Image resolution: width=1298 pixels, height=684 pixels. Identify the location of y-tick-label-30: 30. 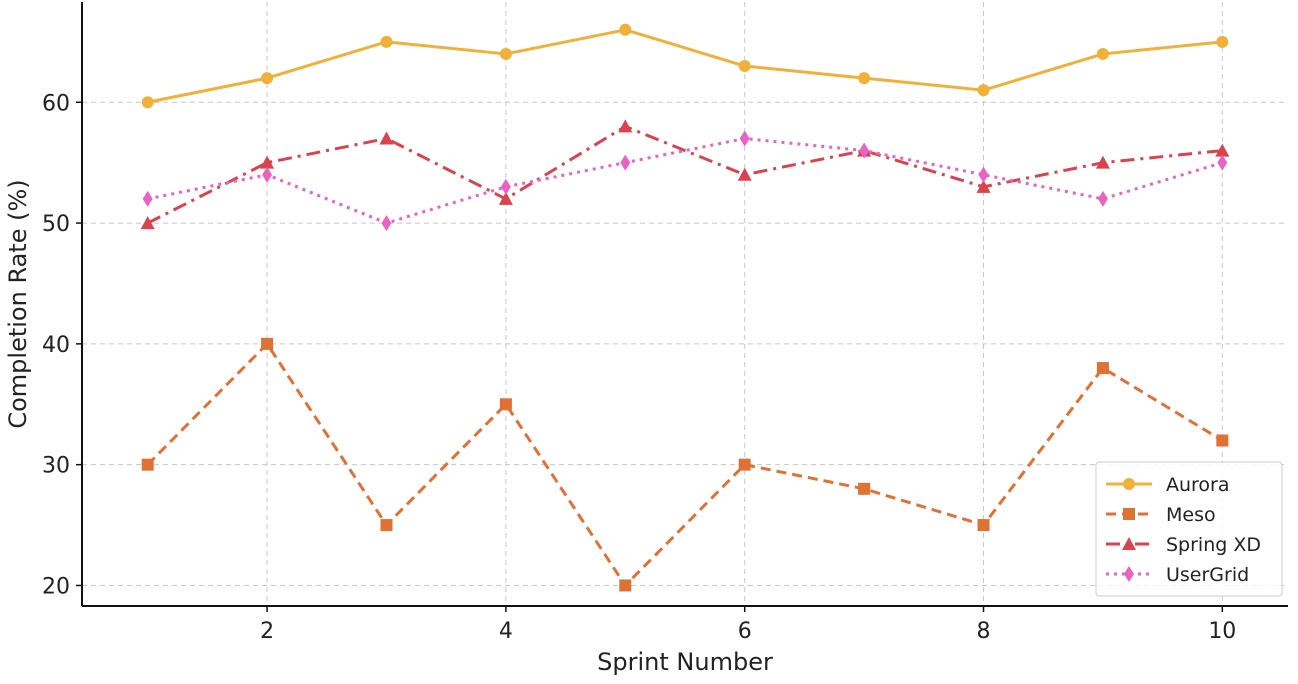
(56, 466).